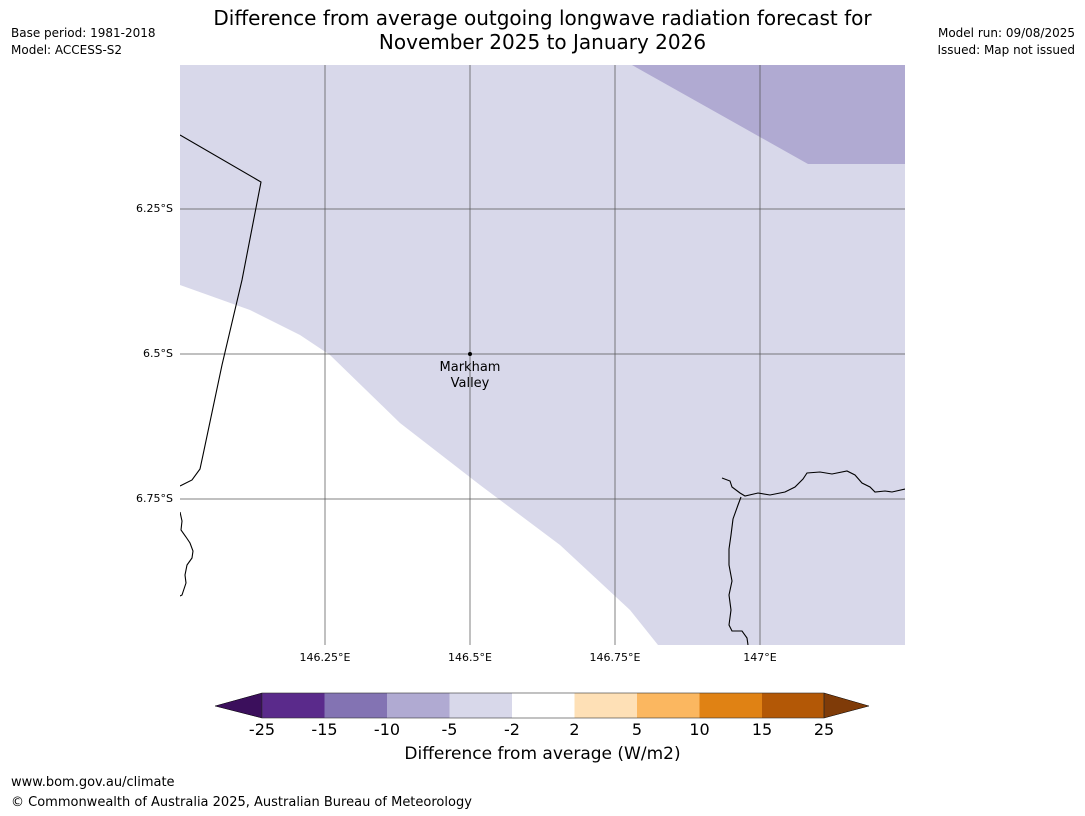  Describe the element at coordinates (470, 657) in the screenshot. I see `lon-label-146-5: 146.5°E` at that location.